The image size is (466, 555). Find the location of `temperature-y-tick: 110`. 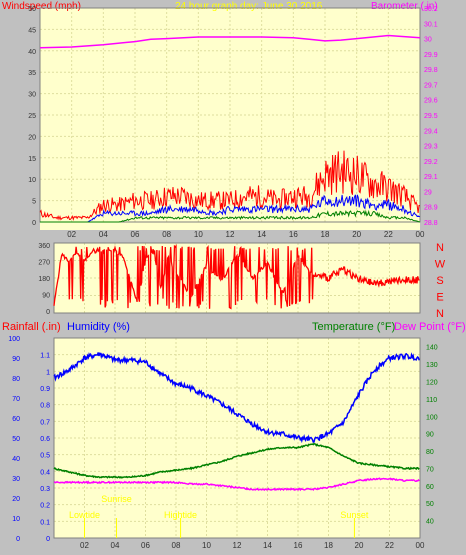

temperature-y-tick: 110 is located at coordinates (431, 400).